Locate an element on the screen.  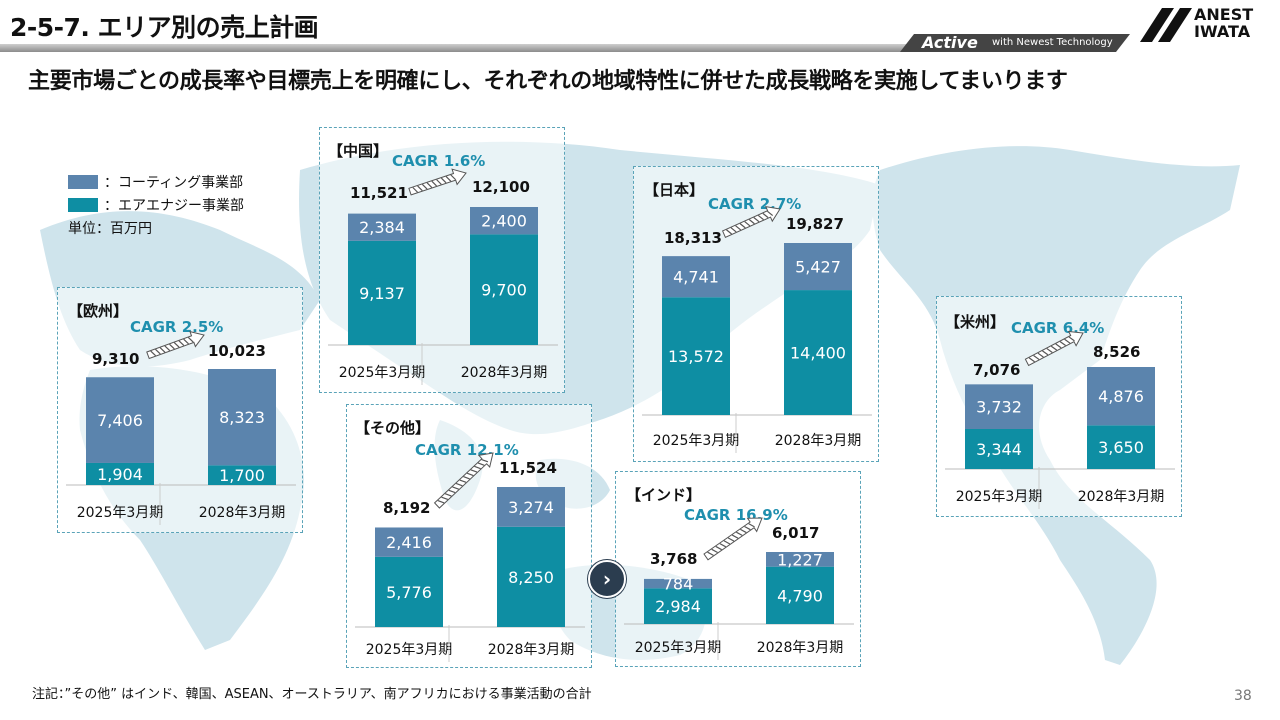
bar-value-label-coating: 7,406 is located at coordinates (120, 420).